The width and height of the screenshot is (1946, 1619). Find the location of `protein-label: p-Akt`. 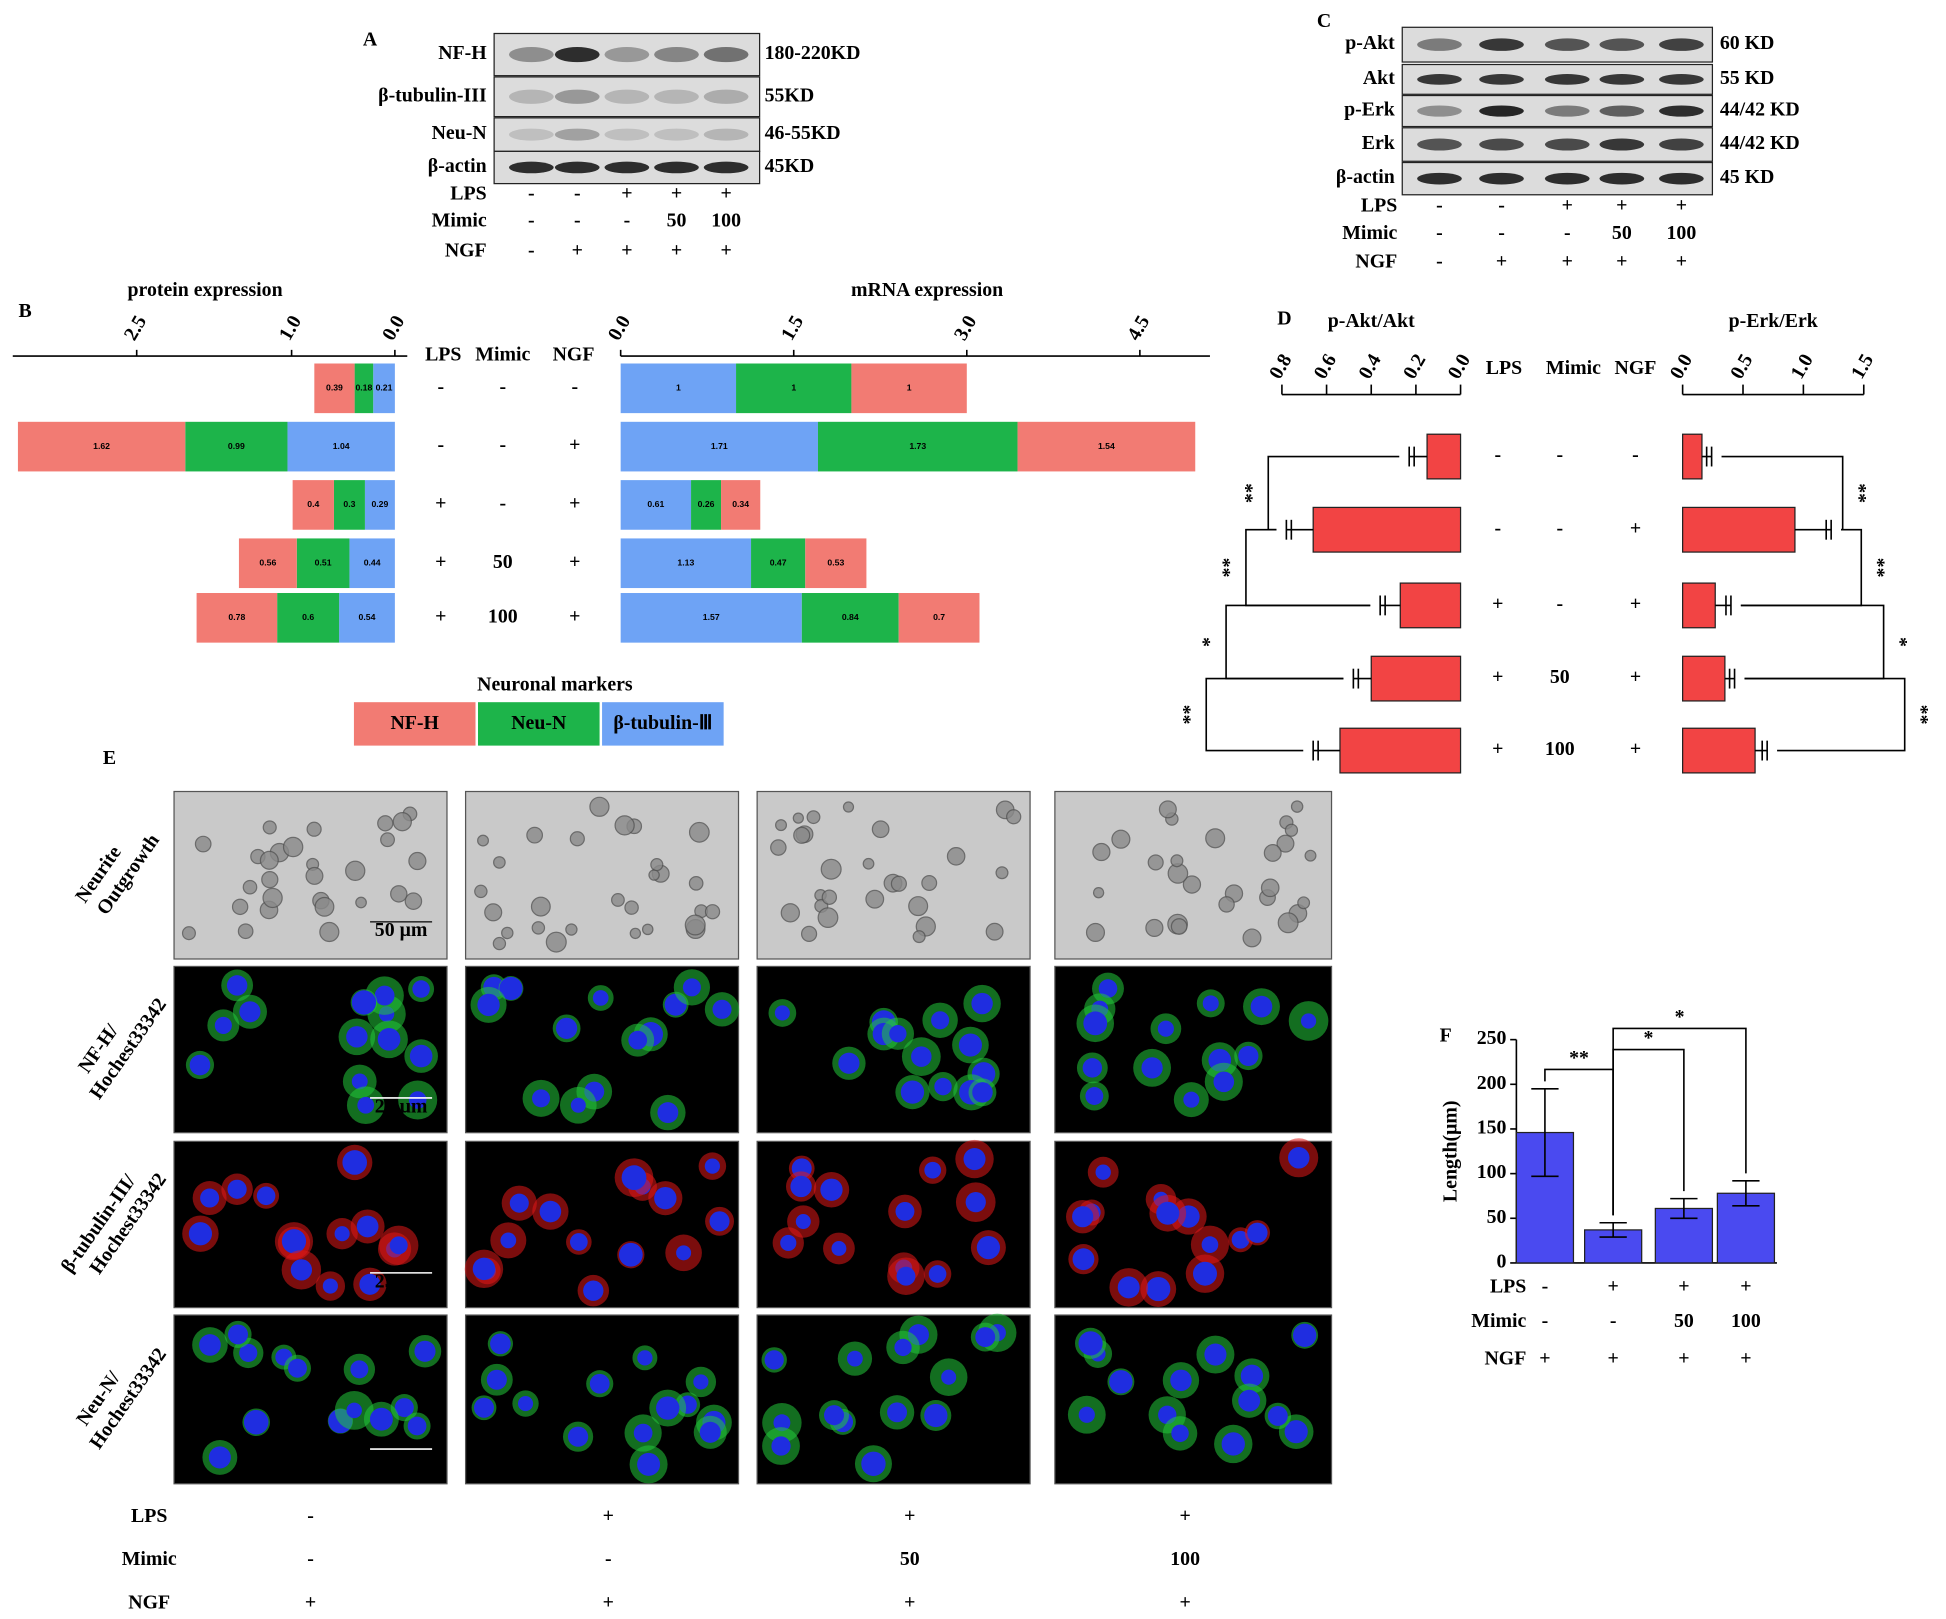

protein-label: p-Akt is located at coordinates (1370, 43).